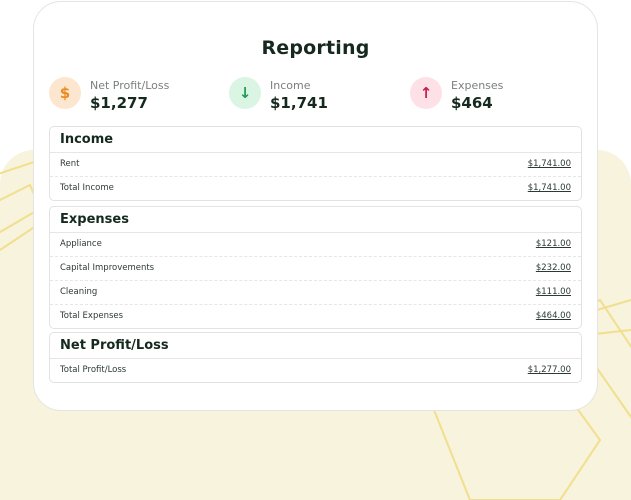  I want to click on stat-value: $464, so click(472, 103).